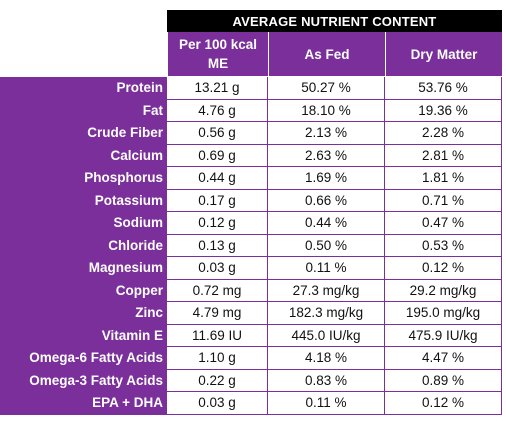 This screenshot has width=506, height=423. Describe the element at coordinates (443, 313) in the screenshot. I see `cell-dry-matter: 195.0 mg/kg` at that location.